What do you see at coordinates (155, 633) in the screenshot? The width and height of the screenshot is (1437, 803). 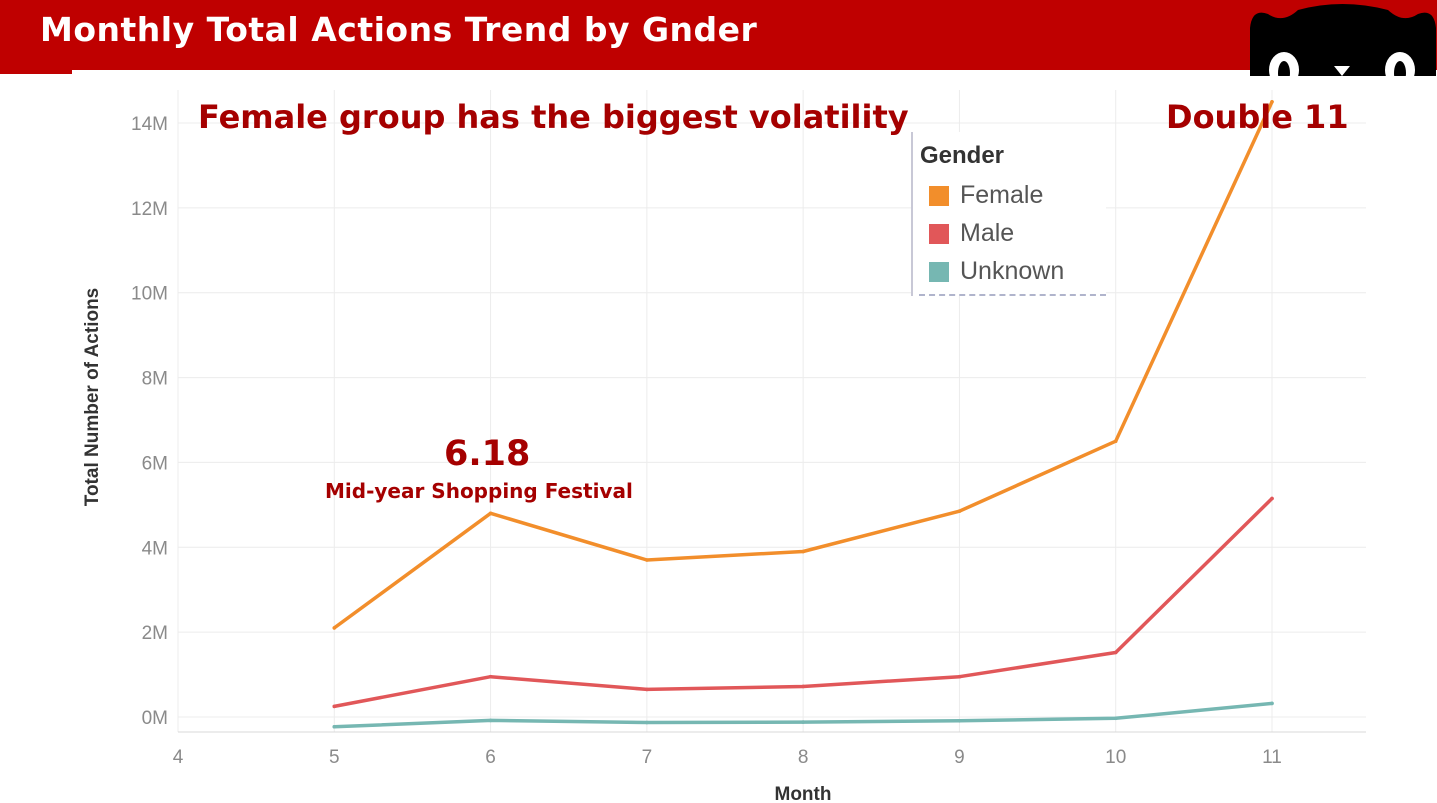 I see `y-tick-label: 2M` at bounding box center [155, 633].